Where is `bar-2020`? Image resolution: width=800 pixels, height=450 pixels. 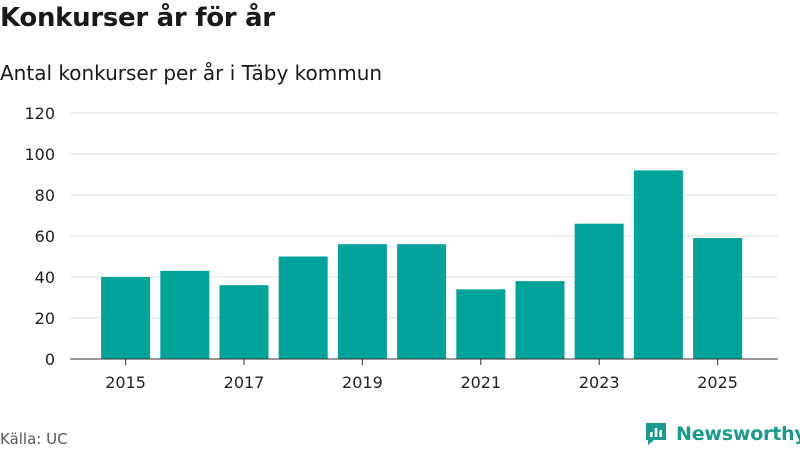
bar-2020 is located at coordinates (422, 301).